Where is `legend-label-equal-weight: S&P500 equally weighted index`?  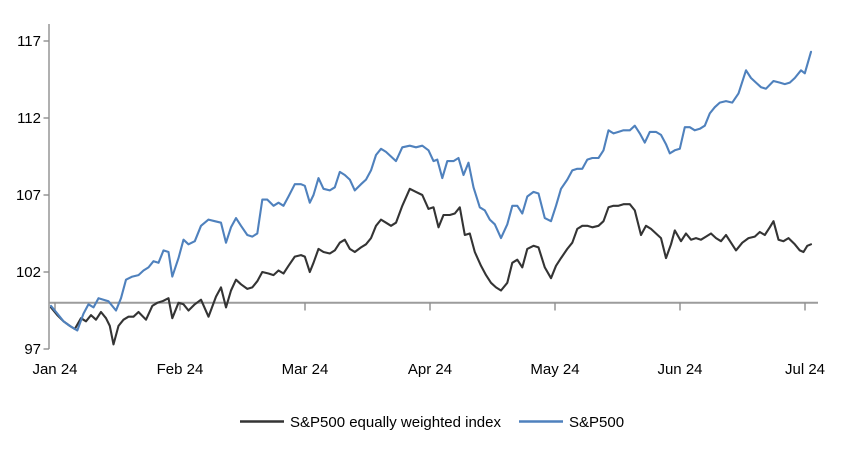
legend-label-equal-weight: S&P500 equally weighted index is located at coordinates (395, 422).